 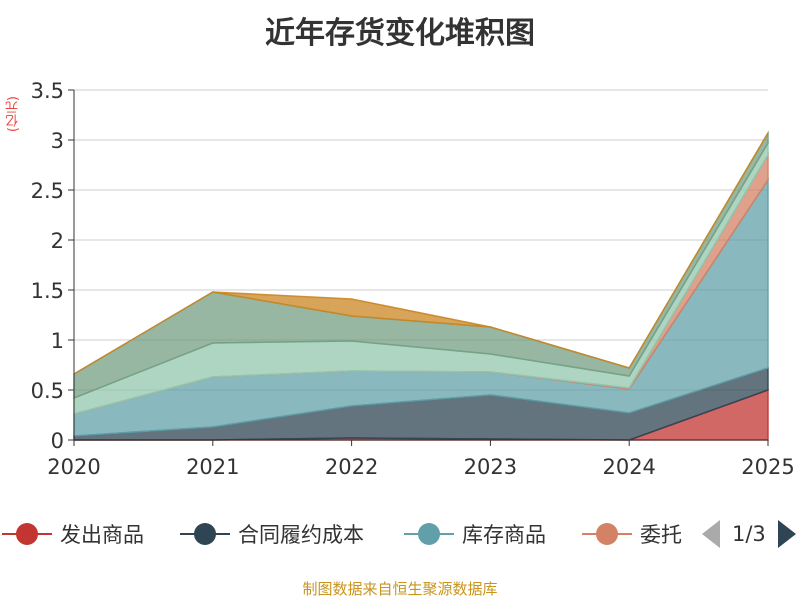 What do you see at coordinates (400, 534) in the screenshot?
I see `legend: 发出商品 合同履约成本 库存商品 委托 1/3` at bounding box center [400, 534].